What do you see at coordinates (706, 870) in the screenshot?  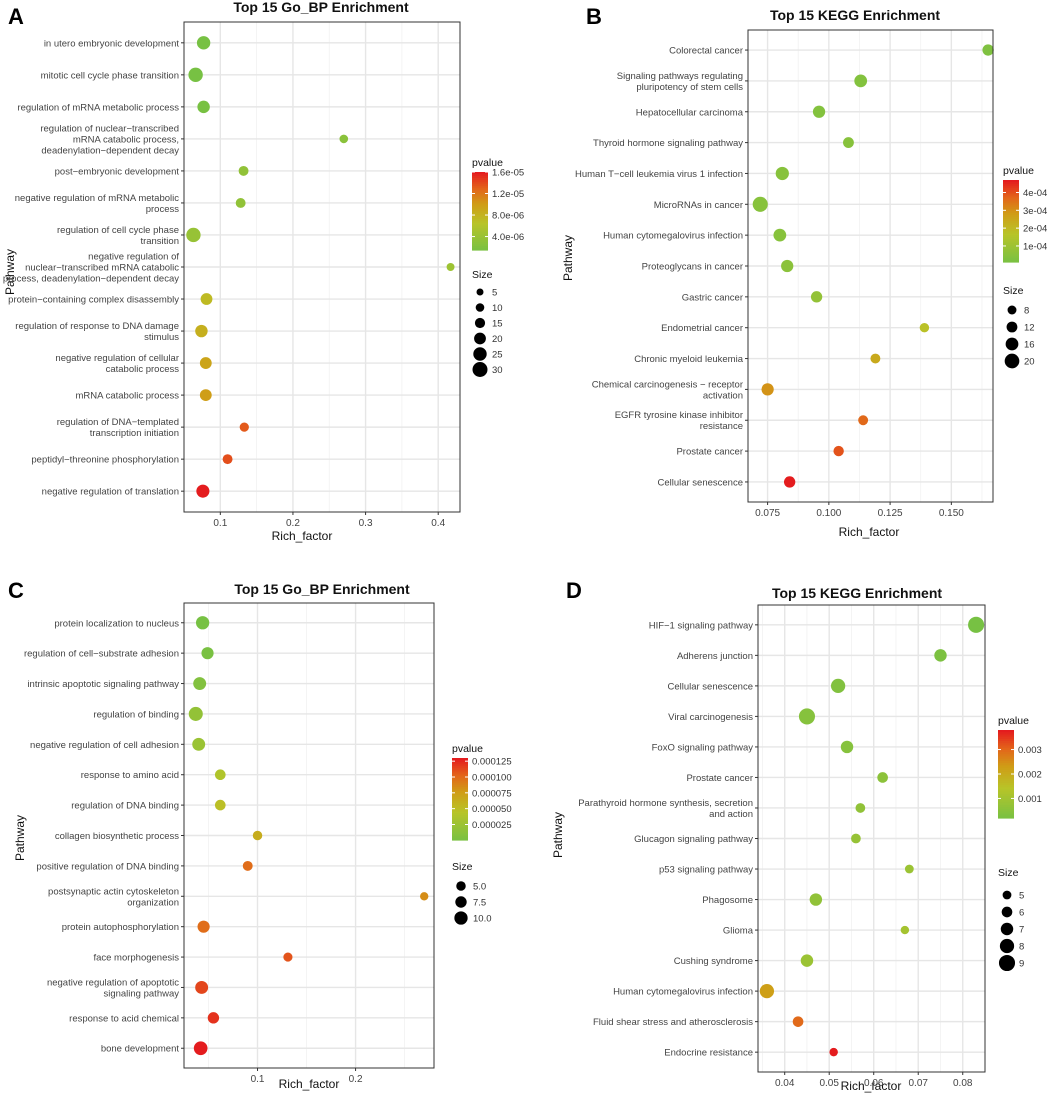 I see `category-label: p53 signaling pathway` at bounding box center [706, 870].